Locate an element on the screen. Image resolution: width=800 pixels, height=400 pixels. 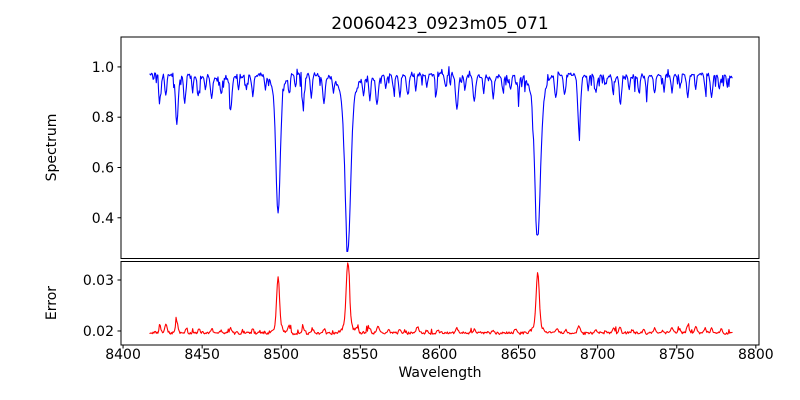
x-tick-label: 8550 is located at coordinates (361, 355).